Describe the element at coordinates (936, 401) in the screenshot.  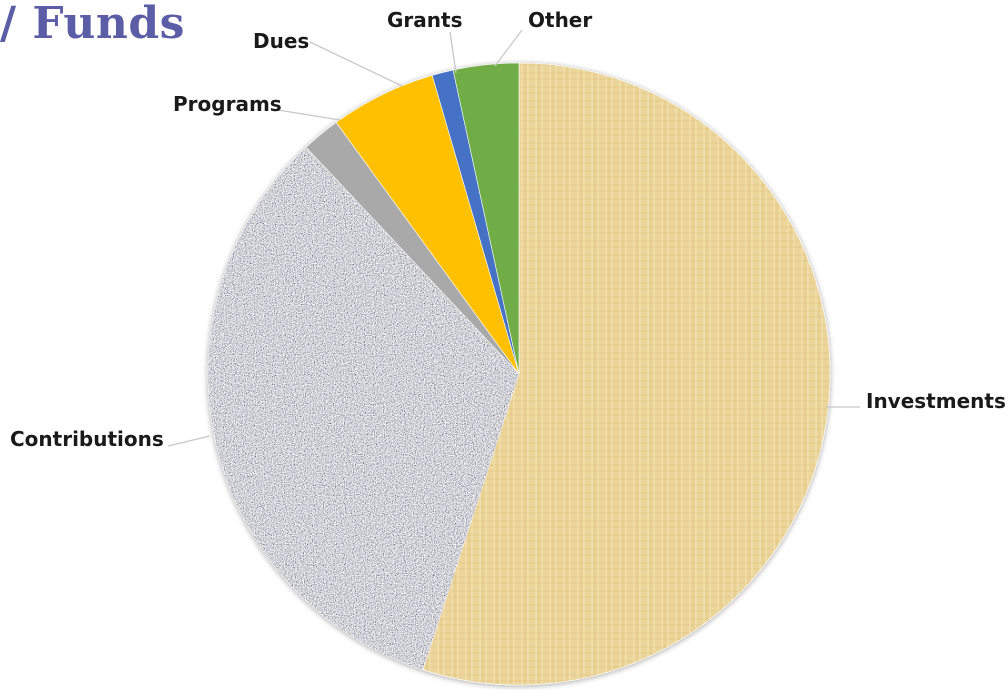
I see `slice-label-investments: Investments` at that location.